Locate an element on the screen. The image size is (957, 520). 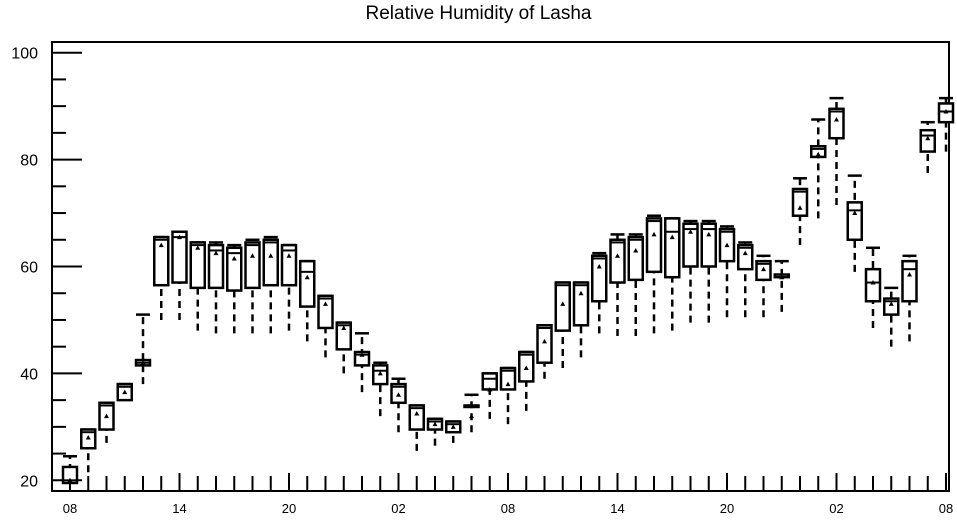
chart-title: Relative Humidity of Lasha is located at coordinates (478, 13).